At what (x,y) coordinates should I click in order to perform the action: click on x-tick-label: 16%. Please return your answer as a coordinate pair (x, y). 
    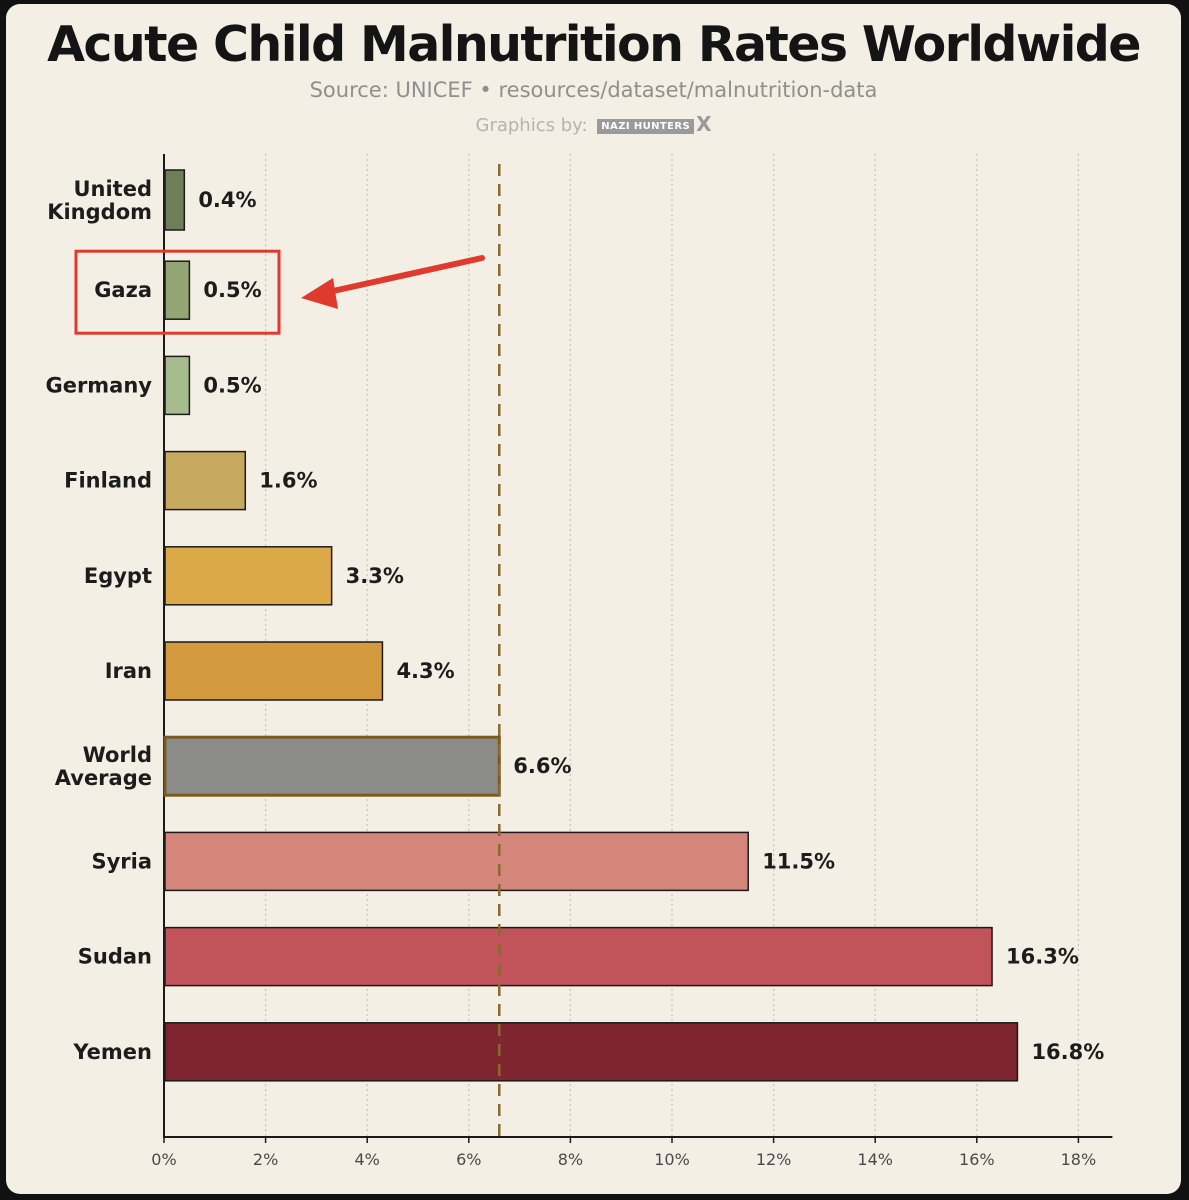
    Looking at the image, I should click on (977, 1159).